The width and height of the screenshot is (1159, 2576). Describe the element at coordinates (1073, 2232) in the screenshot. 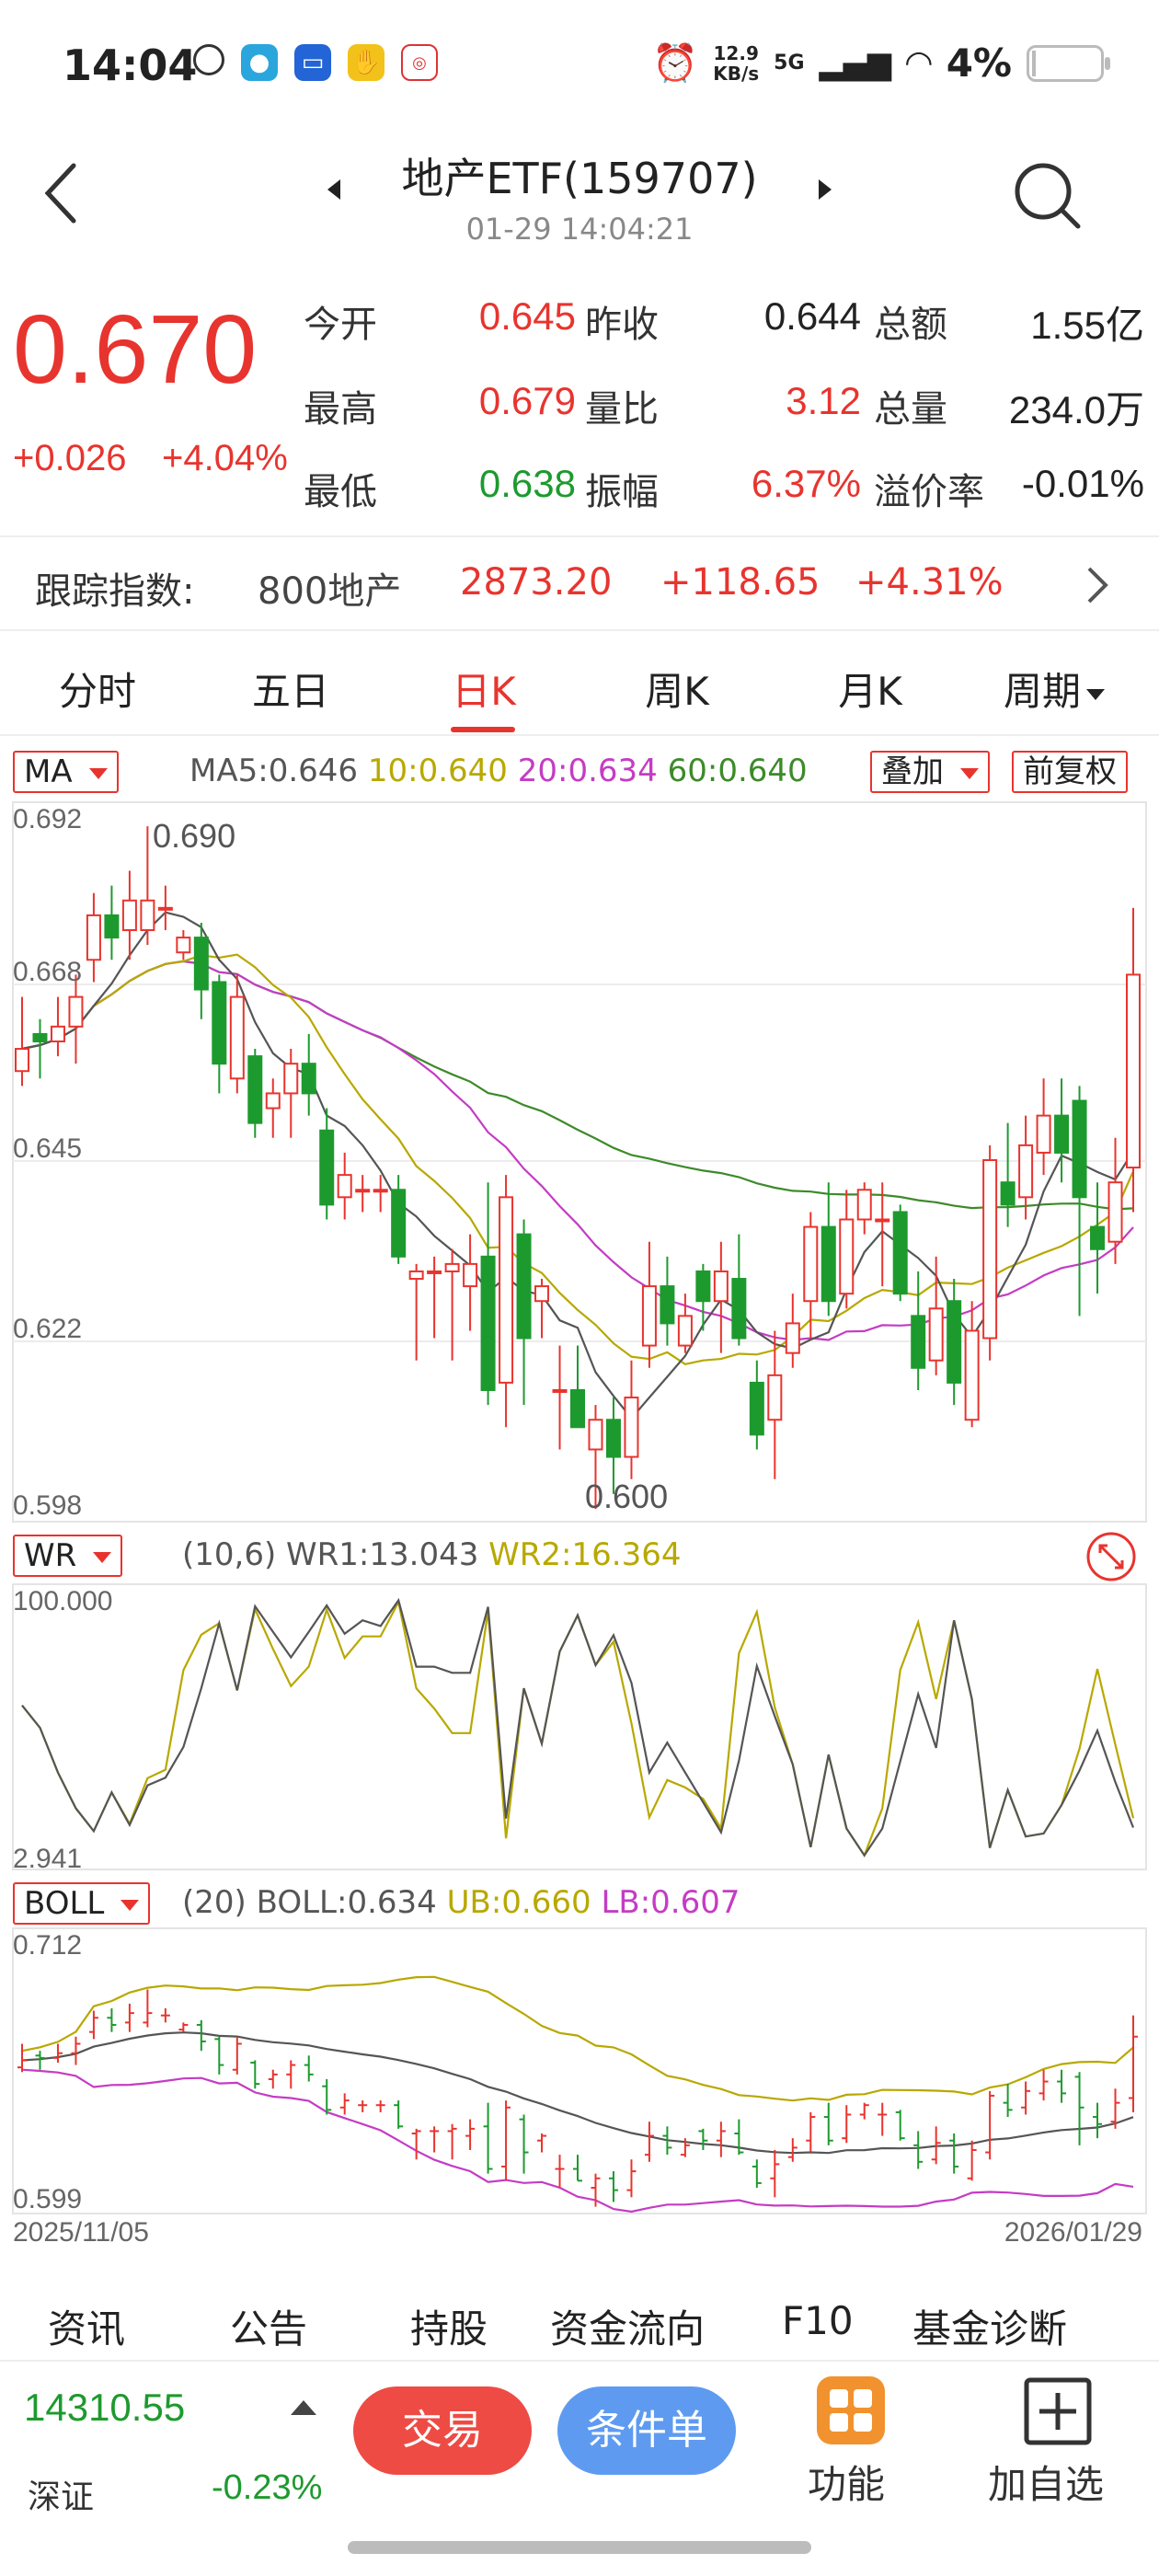

I see `date-end: 2026/01/29` at that location.